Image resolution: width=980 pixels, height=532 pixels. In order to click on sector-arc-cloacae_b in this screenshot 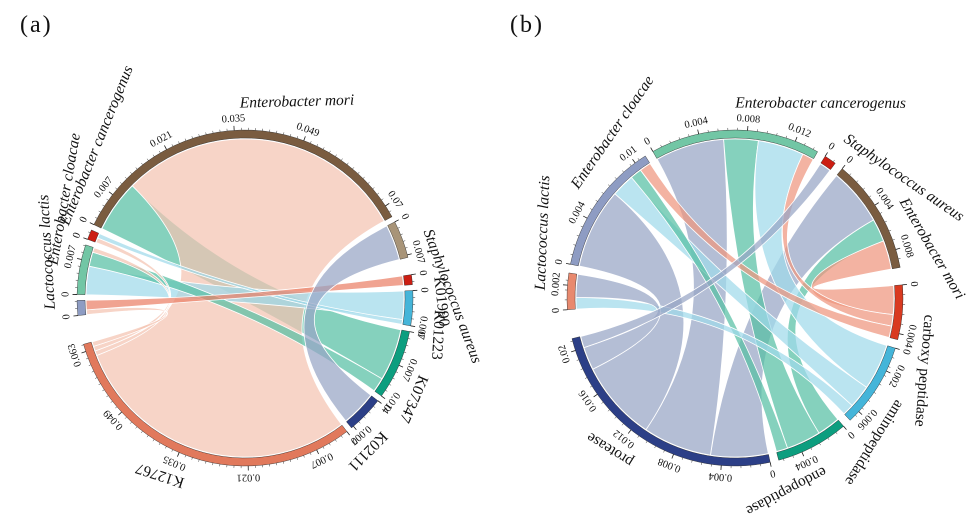, I will do `click(610, 211)`.